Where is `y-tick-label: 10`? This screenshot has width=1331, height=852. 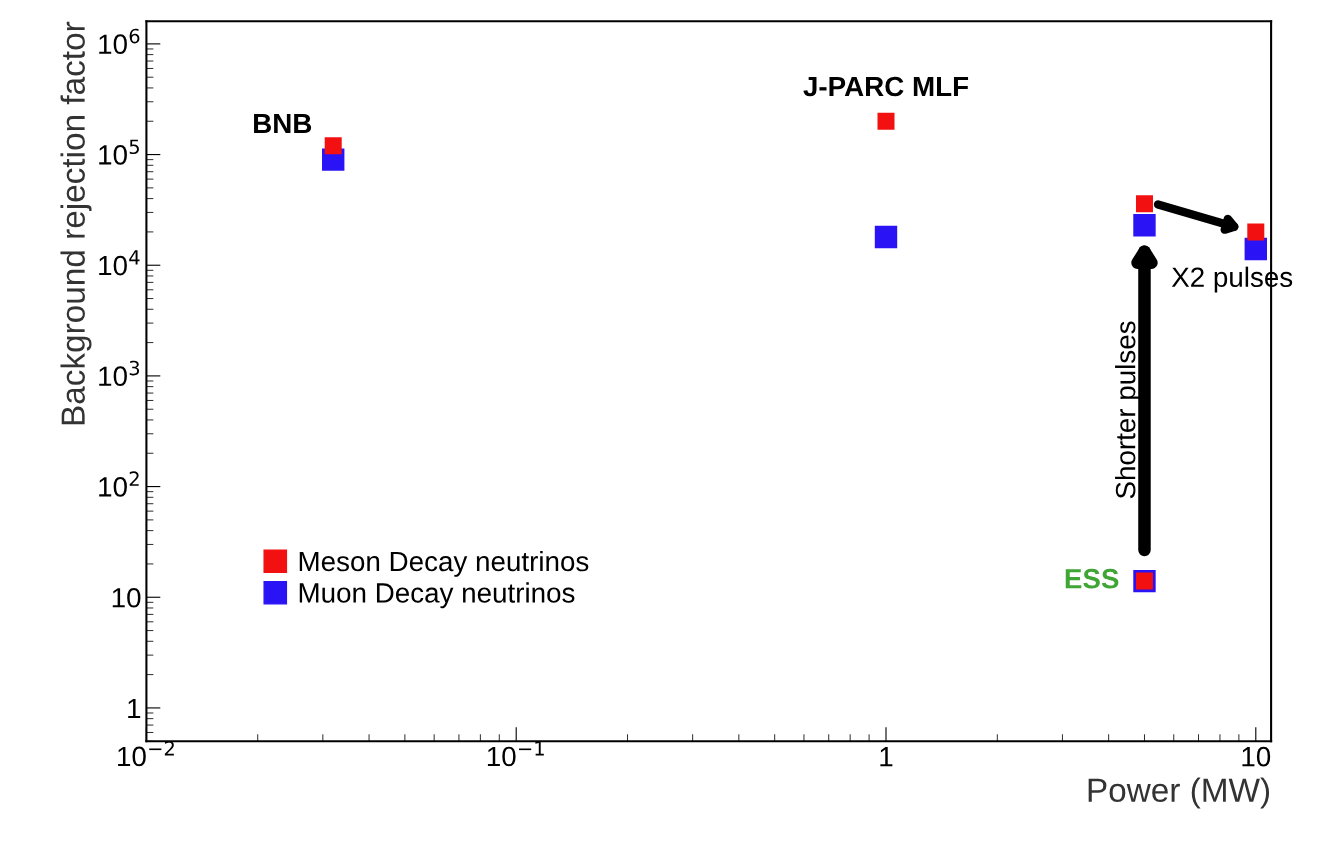
y-tick-label: 10 is located at coordinates (126, 597).